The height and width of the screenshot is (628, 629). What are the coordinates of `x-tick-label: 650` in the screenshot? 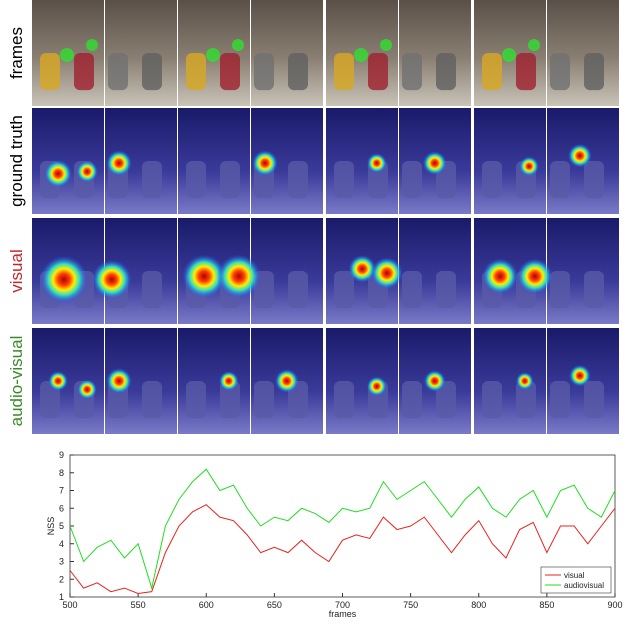 It's located at (274, 605).